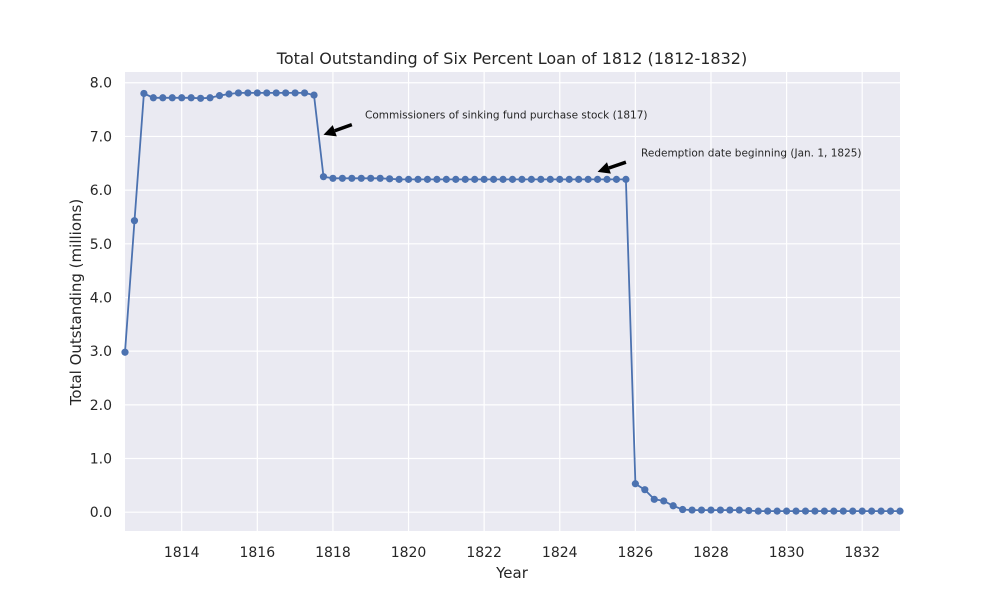  I want to click on x-tick-label: 1816, so click(257, 553).